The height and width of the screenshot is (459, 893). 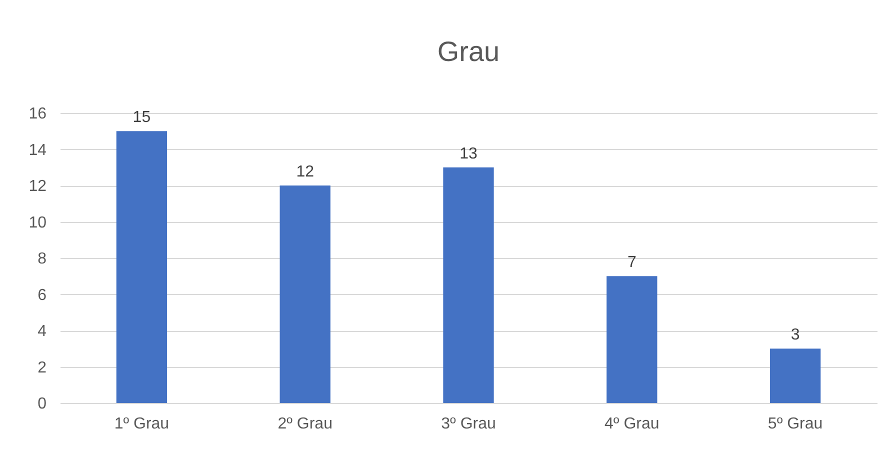 What do you see at coordinates (305, 172) in the screenshot?
I see `data-label: 12` at bounding box center [305, 172].